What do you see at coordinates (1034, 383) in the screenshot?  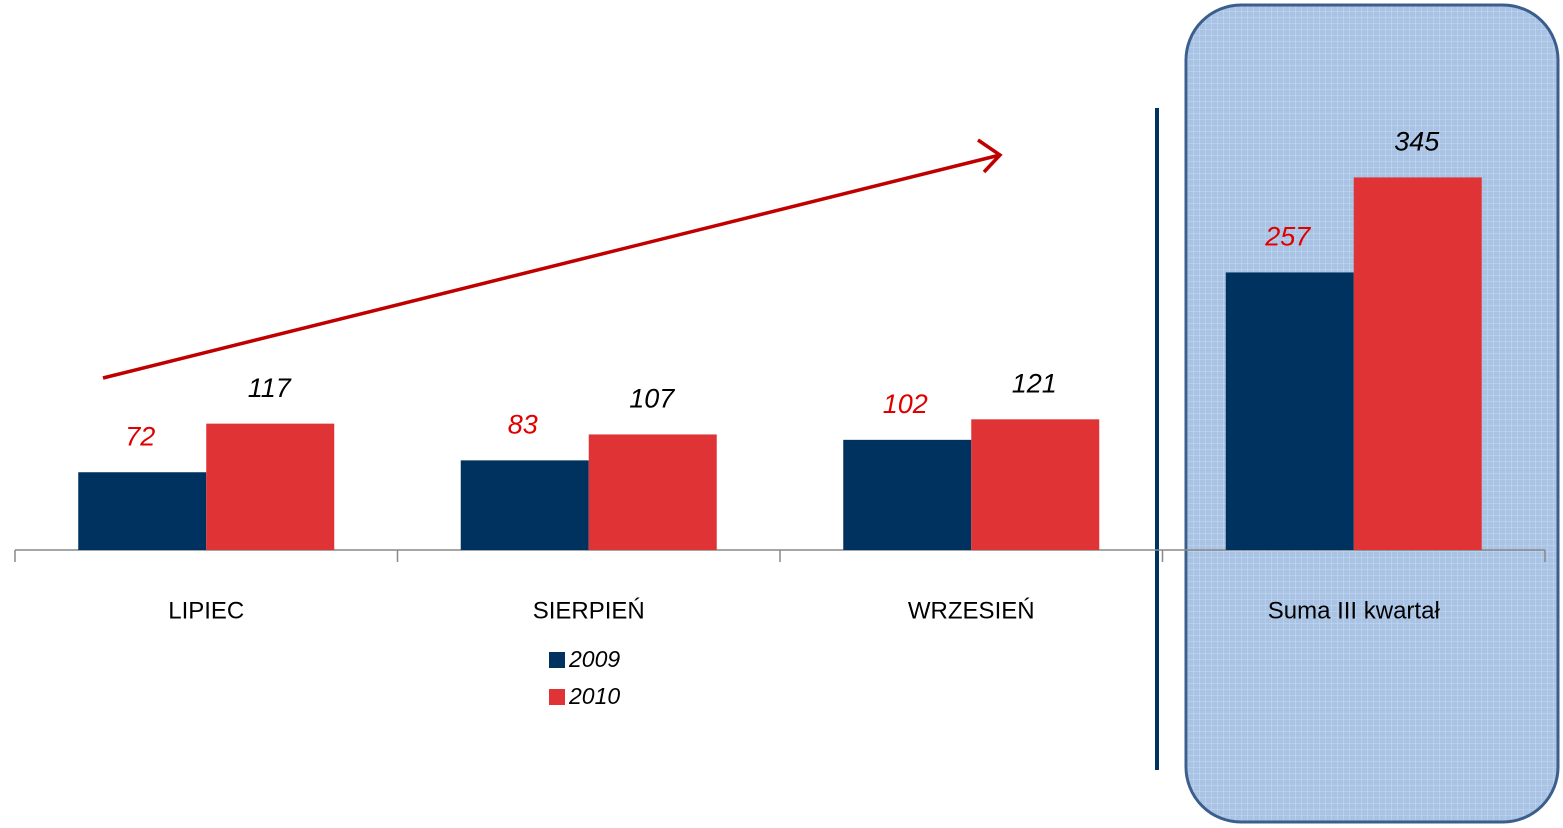 I see `data-label: 121` at bounding box center [1034, 383].